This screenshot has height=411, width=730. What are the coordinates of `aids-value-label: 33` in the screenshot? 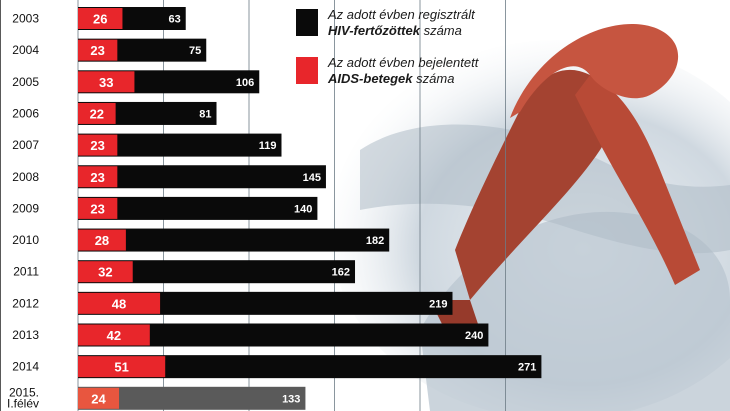 It's located at (106, 82).